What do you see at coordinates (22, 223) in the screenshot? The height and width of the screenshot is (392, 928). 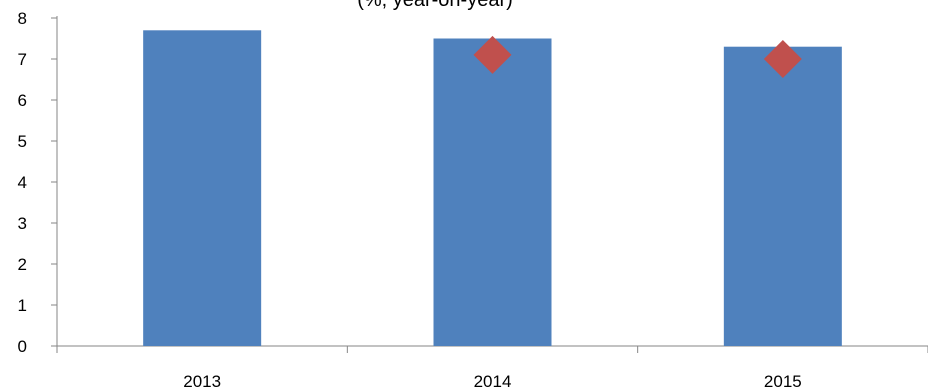 I see `y-tick-label: 3` at bounding box center [22, 223].